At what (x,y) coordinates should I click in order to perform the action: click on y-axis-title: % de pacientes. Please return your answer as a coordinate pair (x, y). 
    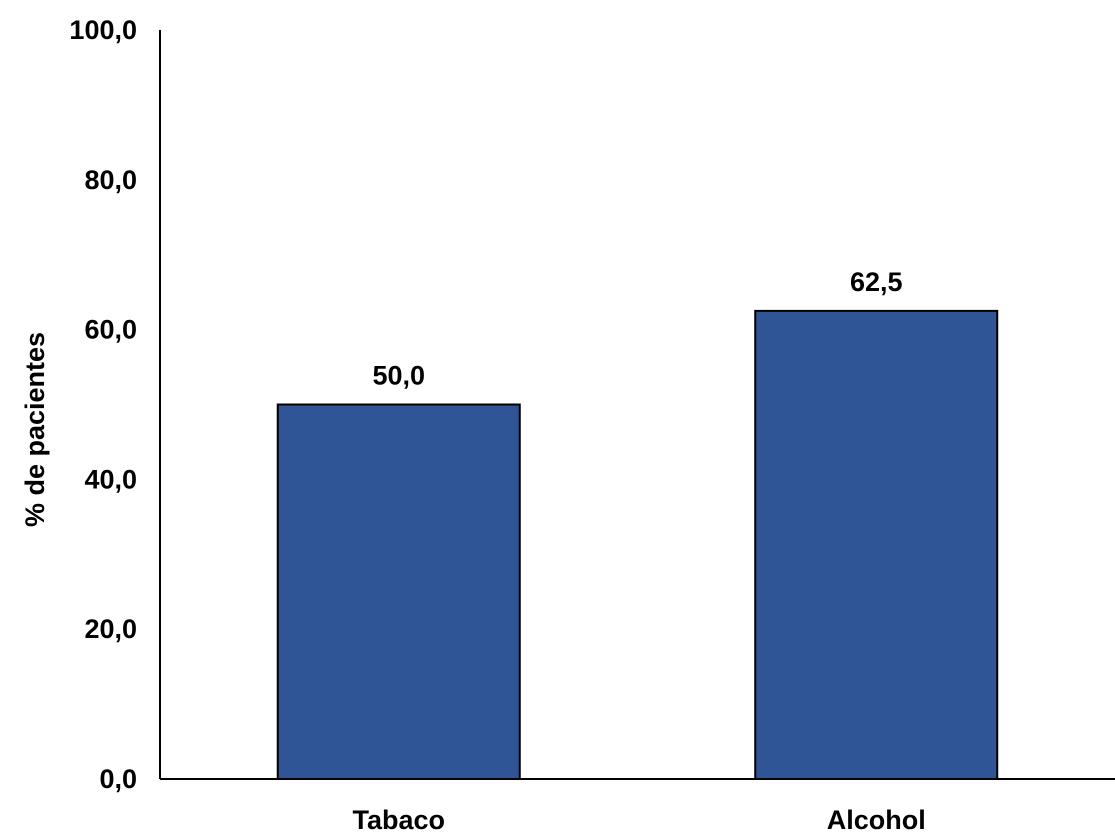
    Looking at the image, I should click on (35, 429).